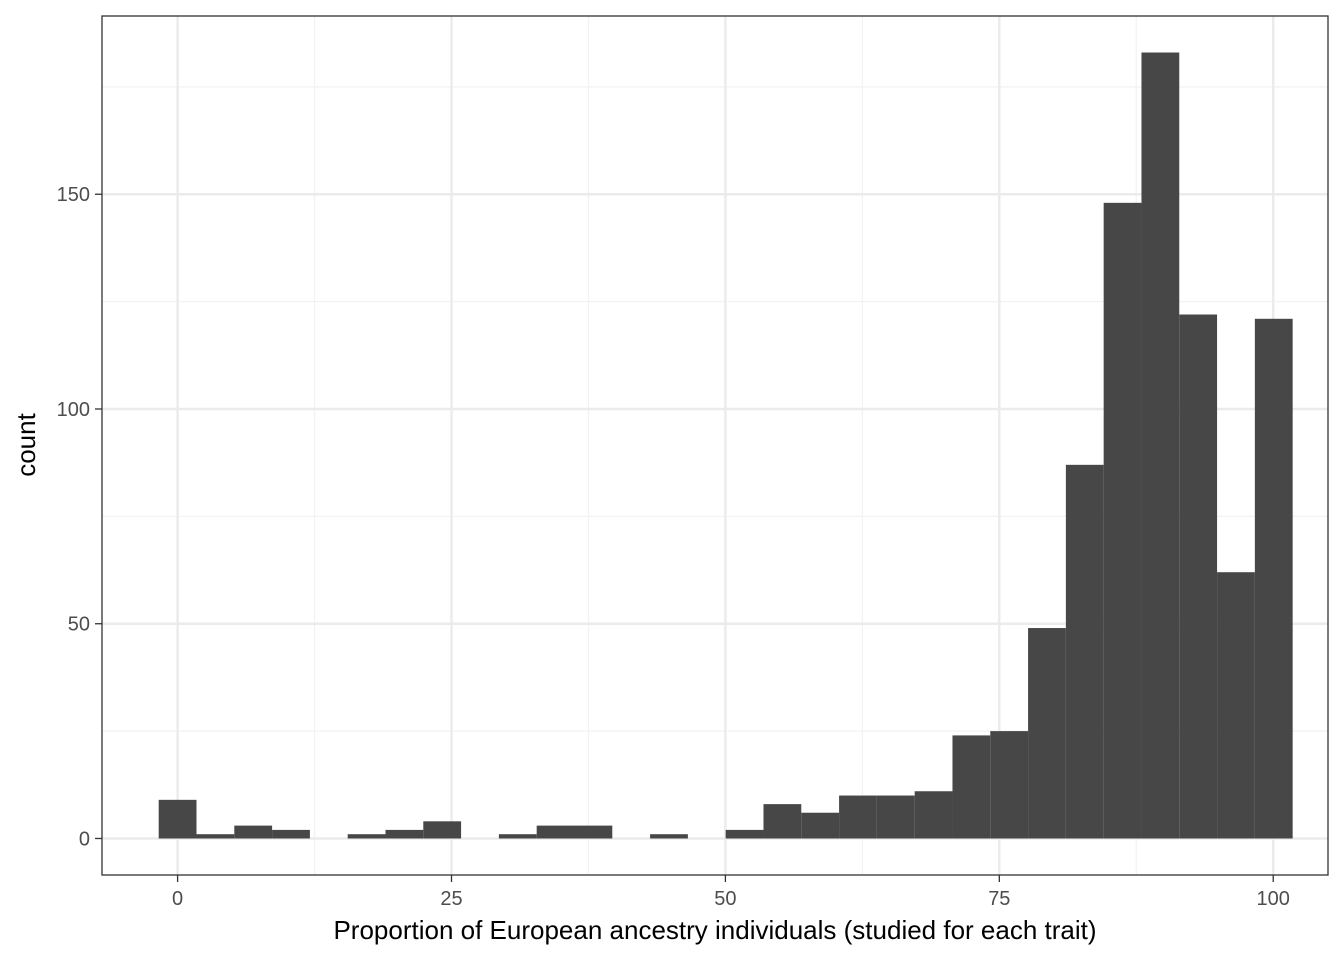  What do you see at coordinates (73, 517) in the screenshot?
I see `y-axis-tick-labels: 0 50 100 150` at bounding box center [73, 517].